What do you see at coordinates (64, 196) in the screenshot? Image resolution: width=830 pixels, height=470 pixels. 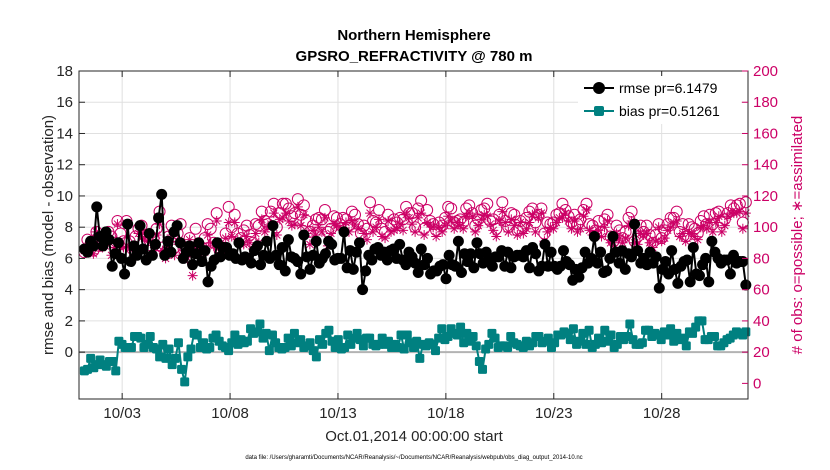 I see `y-tick-label: 10` at bounding box center [64, 196].